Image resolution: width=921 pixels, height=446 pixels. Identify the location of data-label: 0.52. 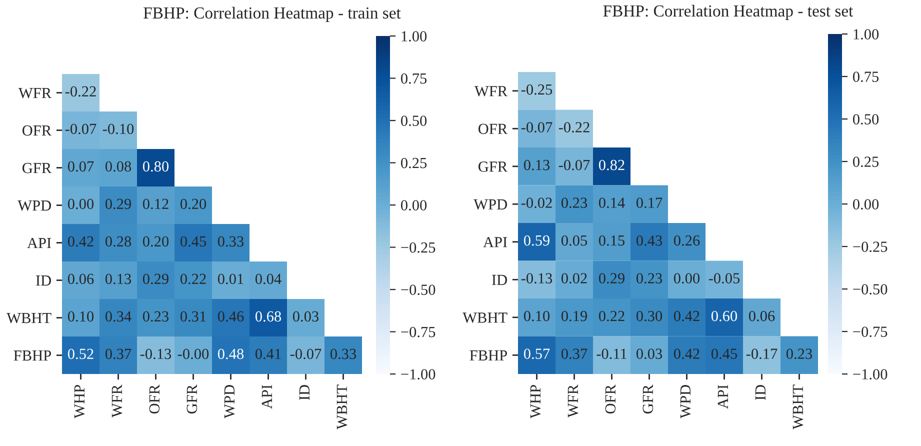
(81, 354).